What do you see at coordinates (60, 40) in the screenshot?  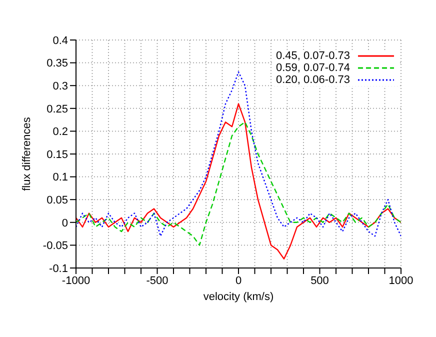 I see `y-tick-label: 0.4` at bounding box center [60, 40].